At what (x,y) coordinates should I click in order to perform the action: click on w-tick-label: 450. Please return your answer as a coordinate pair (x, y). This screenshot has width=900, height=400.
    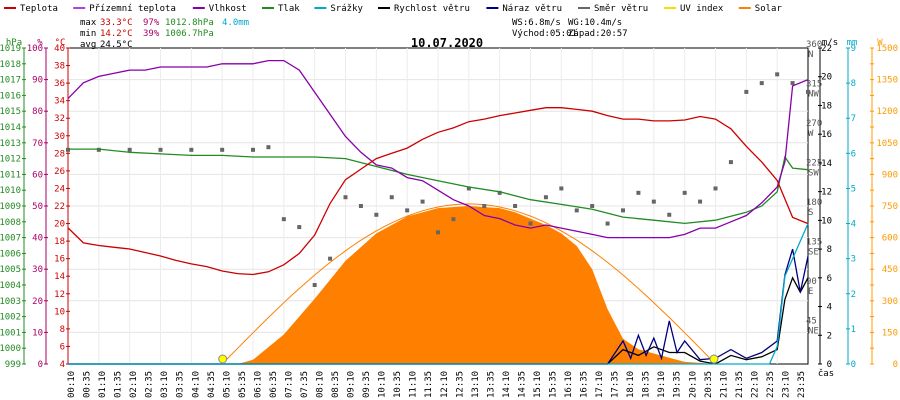
    Looking at the image, I should click on (890, 270).